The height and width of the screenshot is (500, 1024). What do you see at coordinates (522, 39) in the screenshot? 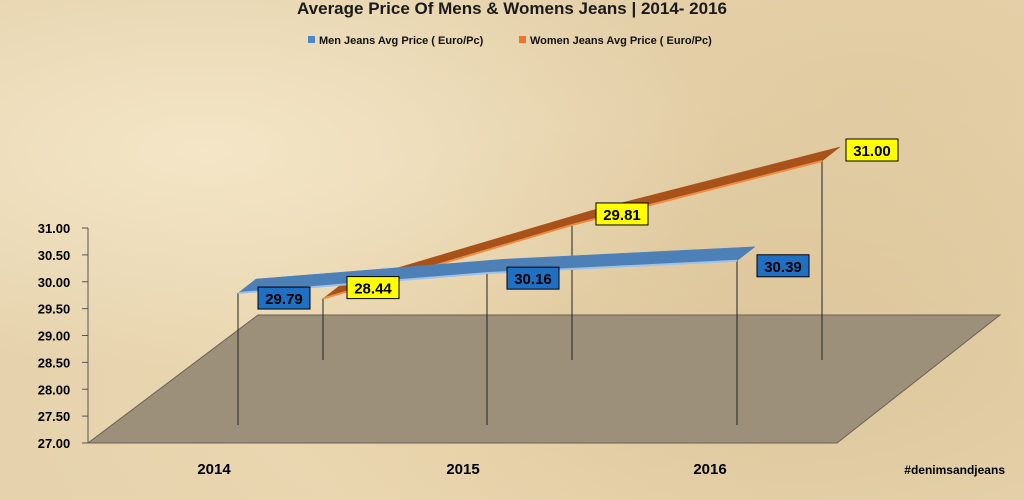
I see `legend-swatch-women` at bounding box center [522, 39].